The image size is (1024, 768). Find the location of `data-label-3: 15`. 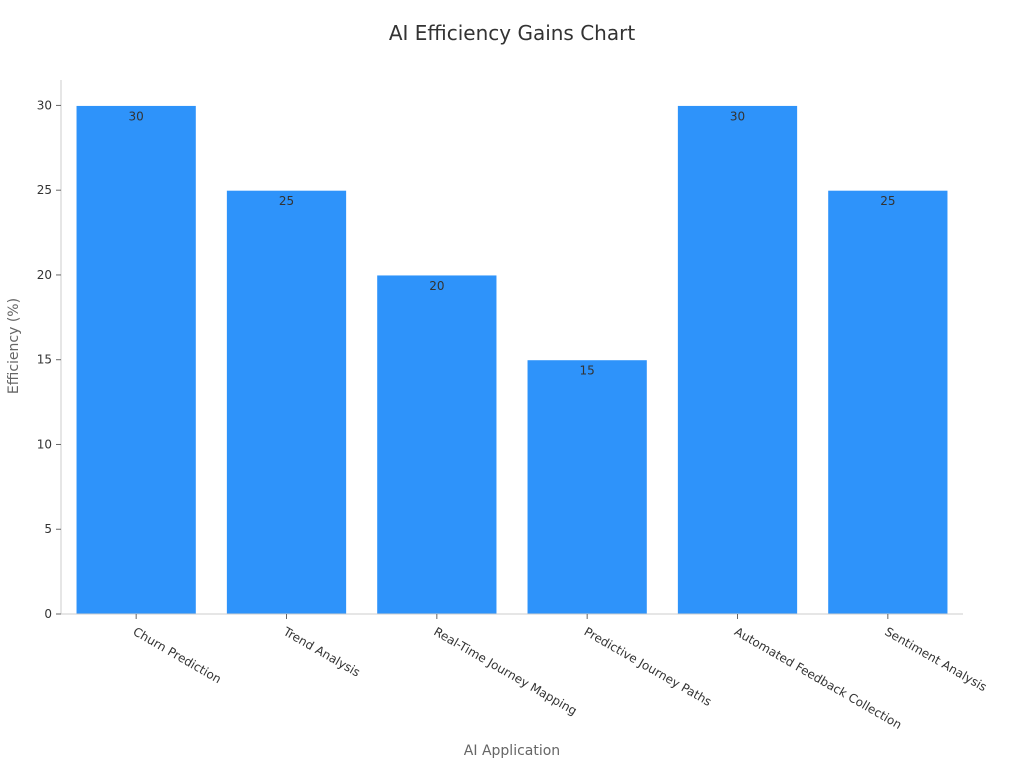

data-label-3: 15 is located at coordinates (587, 371).